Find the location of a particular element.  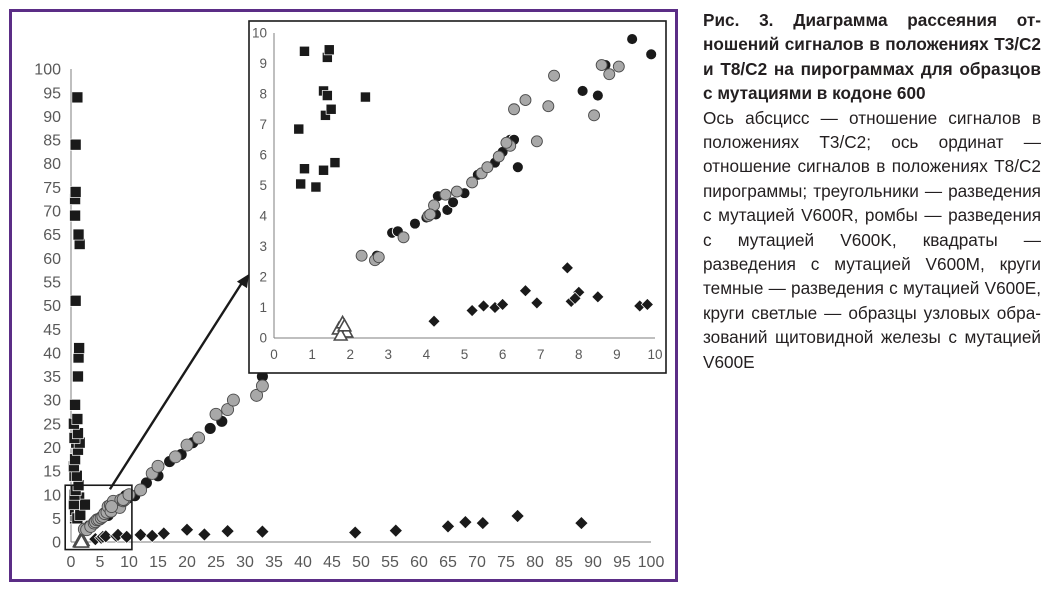

main-y-tick-label: 45 is located at coordinates (52, 330).